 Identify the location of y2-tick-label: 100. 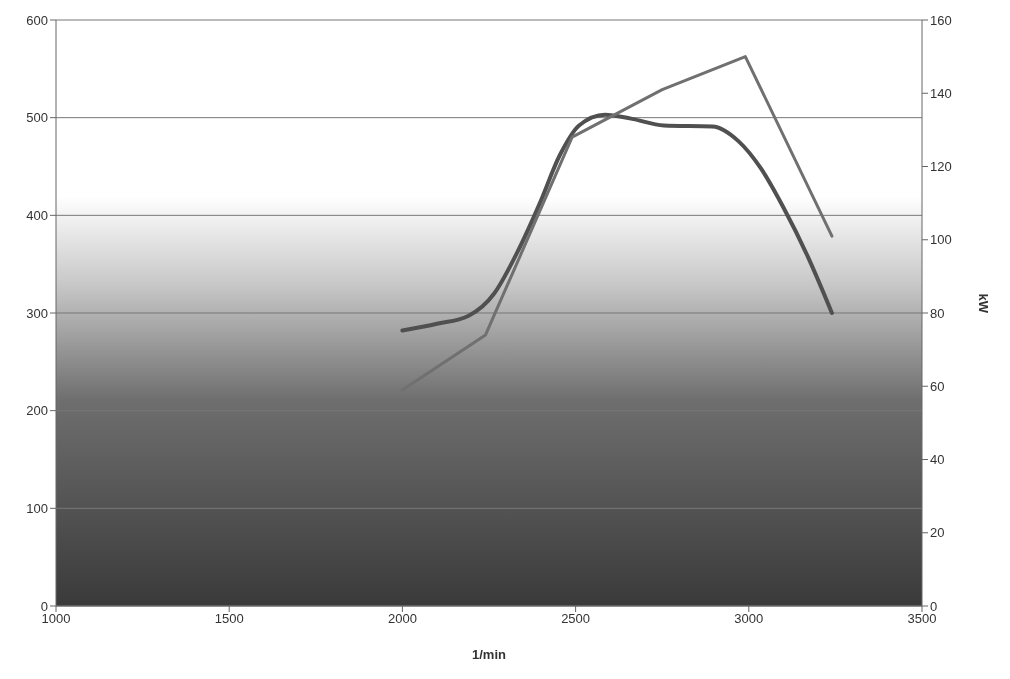
(941, 240).